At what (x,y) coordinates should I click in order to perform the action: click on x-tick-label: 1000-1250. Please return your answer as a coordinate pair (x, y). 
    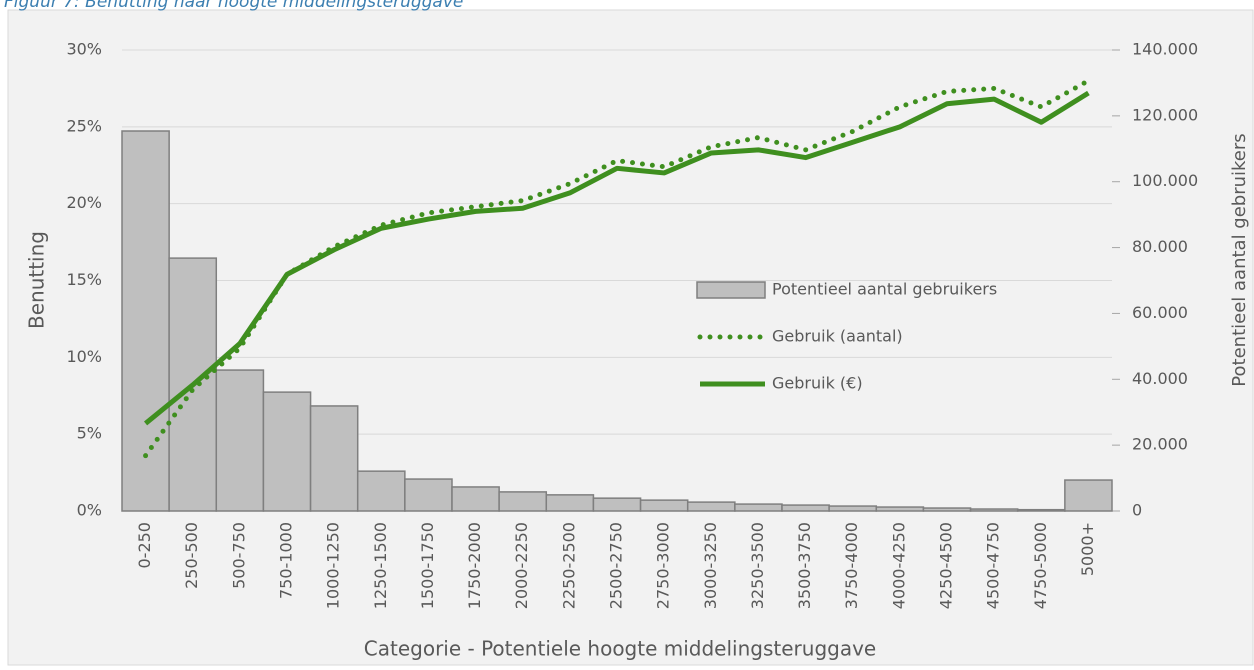
    Looking at the image, I should click on (333, 565).